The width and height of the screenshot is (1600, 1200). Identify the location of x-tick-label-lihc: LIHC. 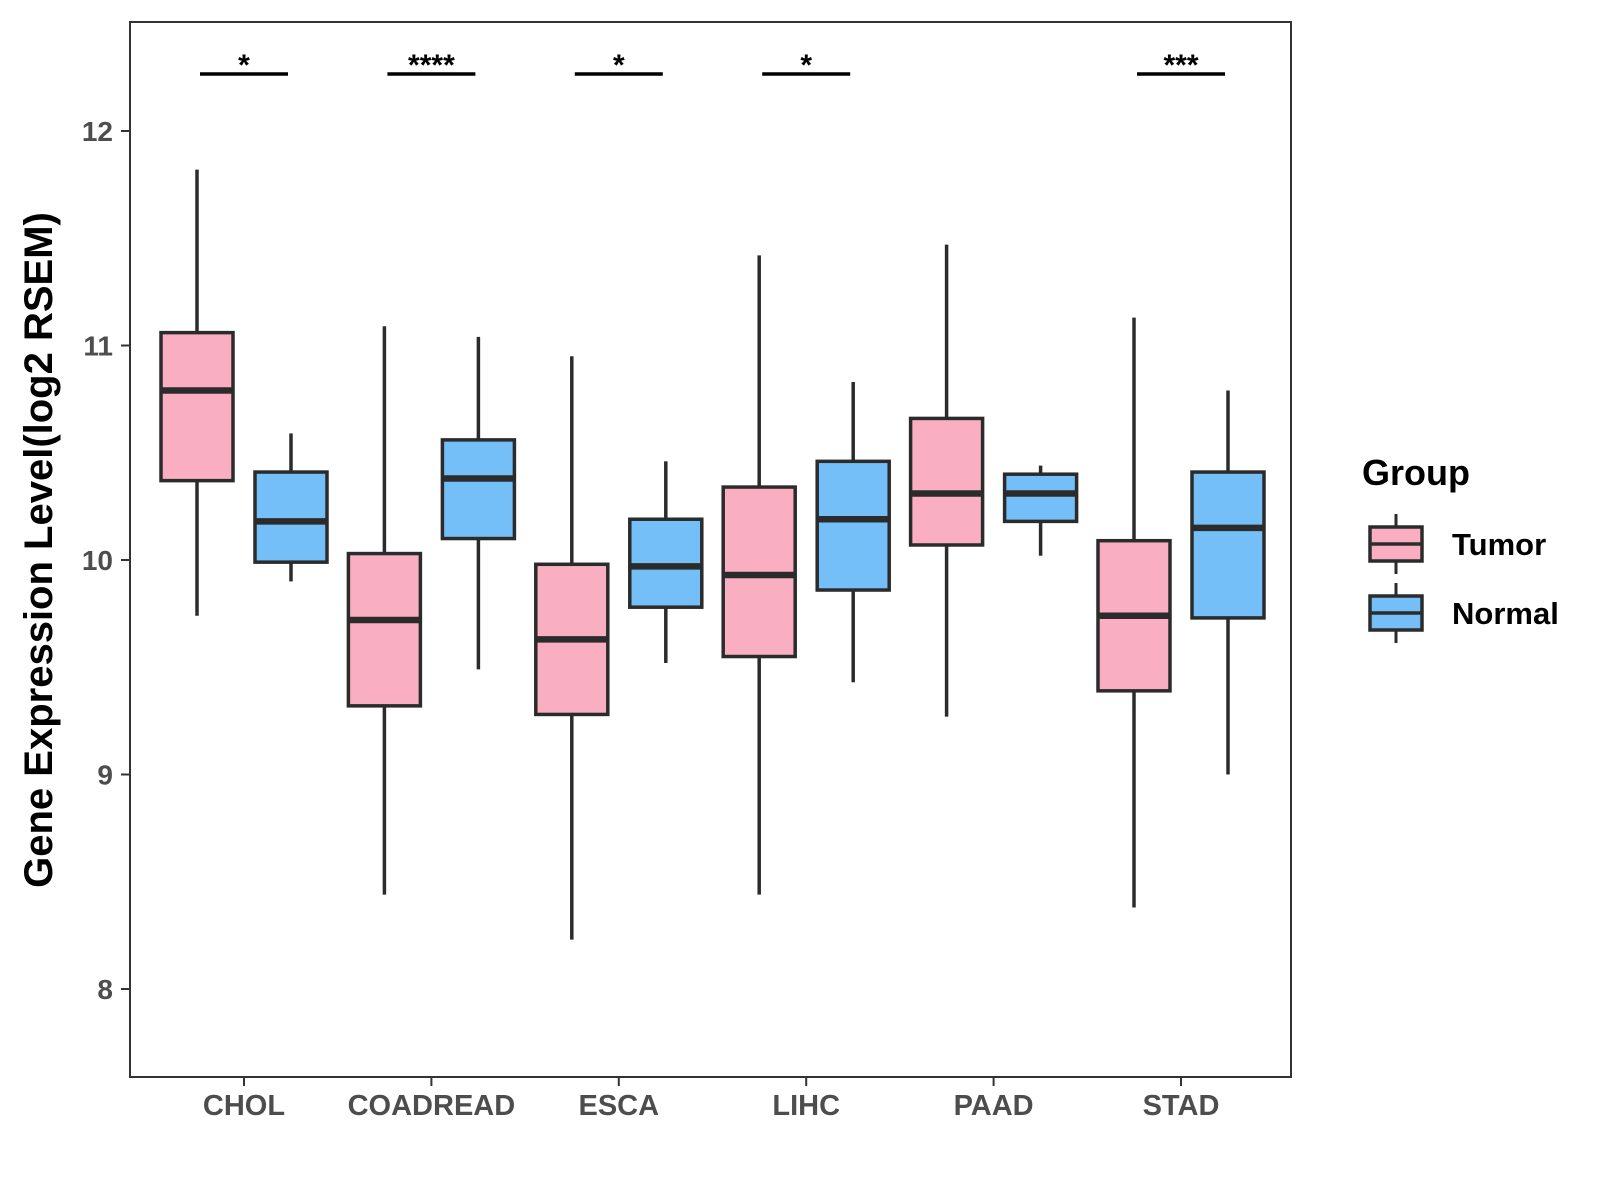
(806, 1106).